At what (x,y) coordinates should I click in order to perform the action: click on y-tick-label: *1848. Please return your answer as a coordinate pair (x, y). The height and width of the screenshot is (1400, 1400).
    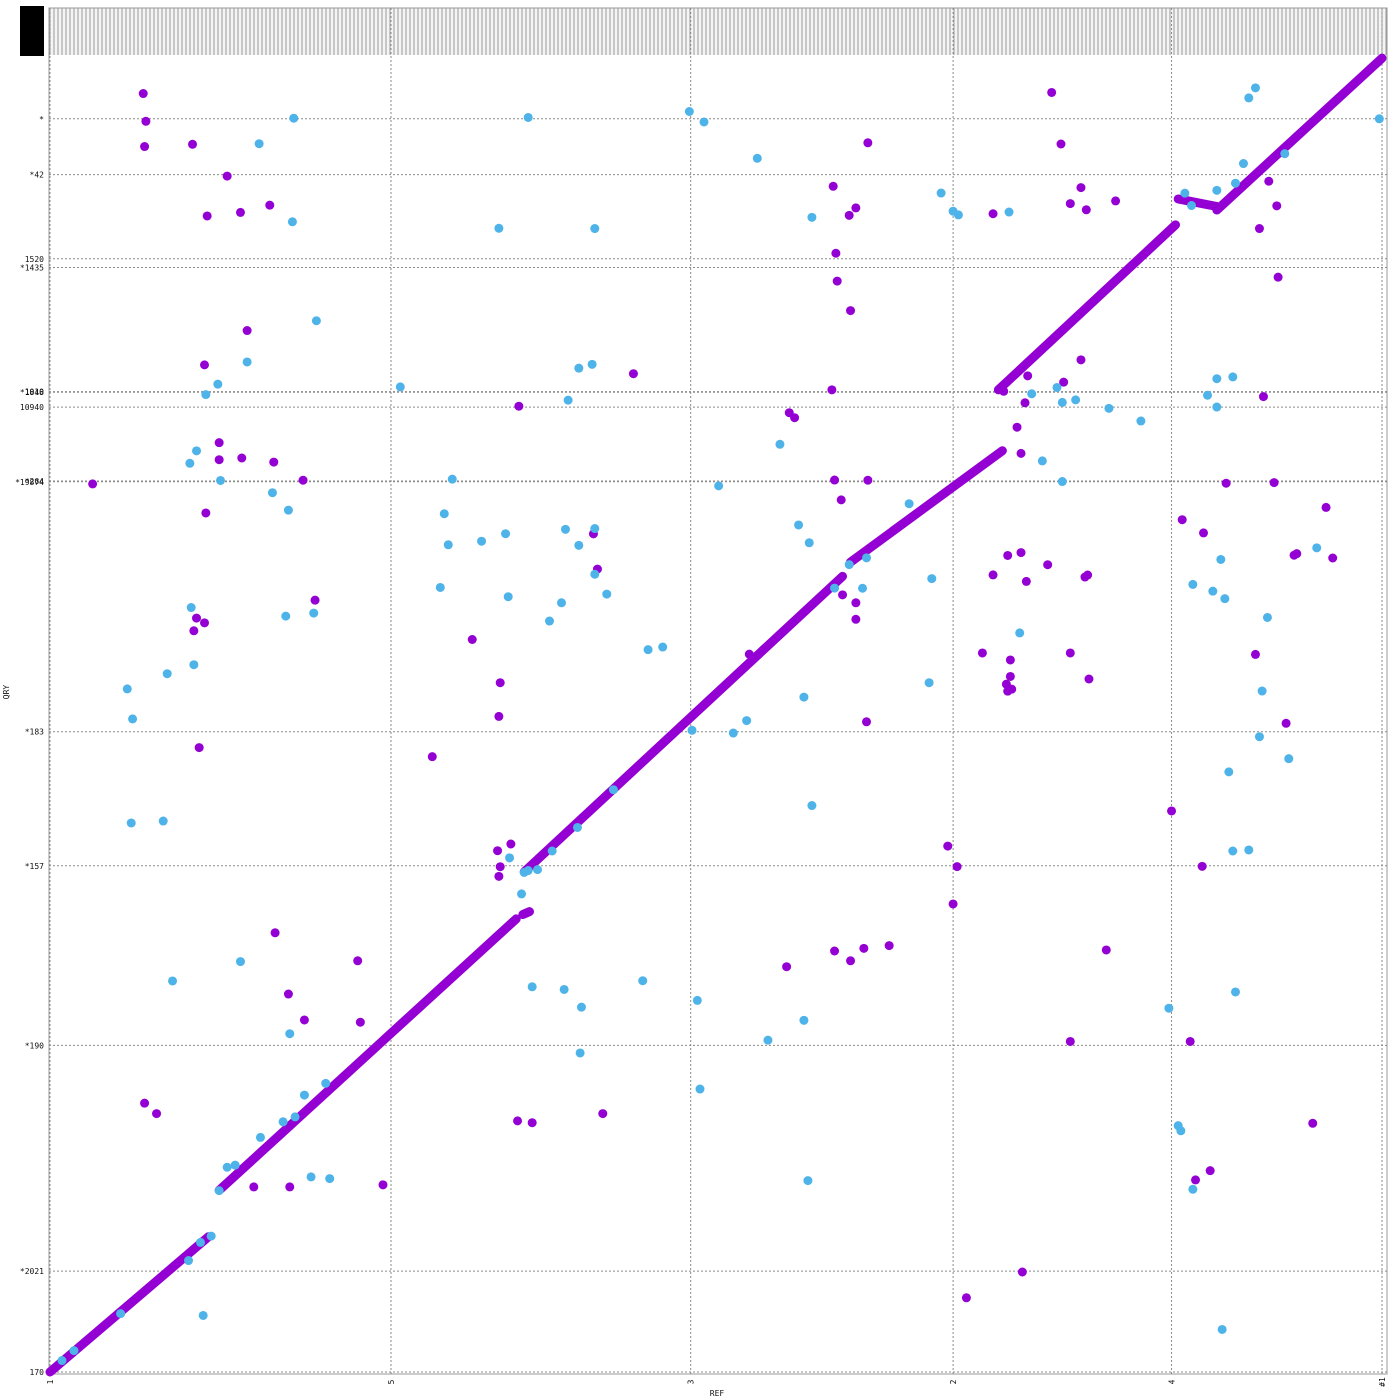
    Looking at the image, I should click on (32, 392).